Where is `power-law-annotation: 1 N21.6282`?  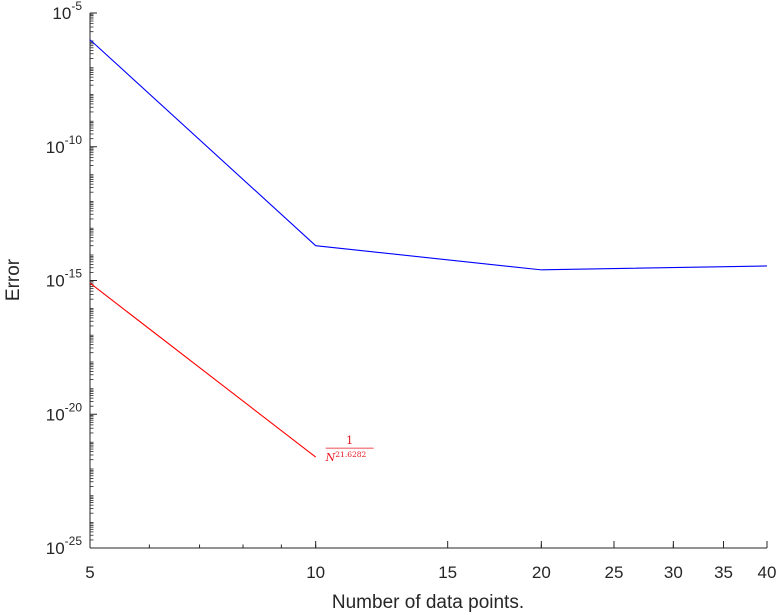
power-law-annotation: 1 N21.6282 is located at coordinates (349, 449).